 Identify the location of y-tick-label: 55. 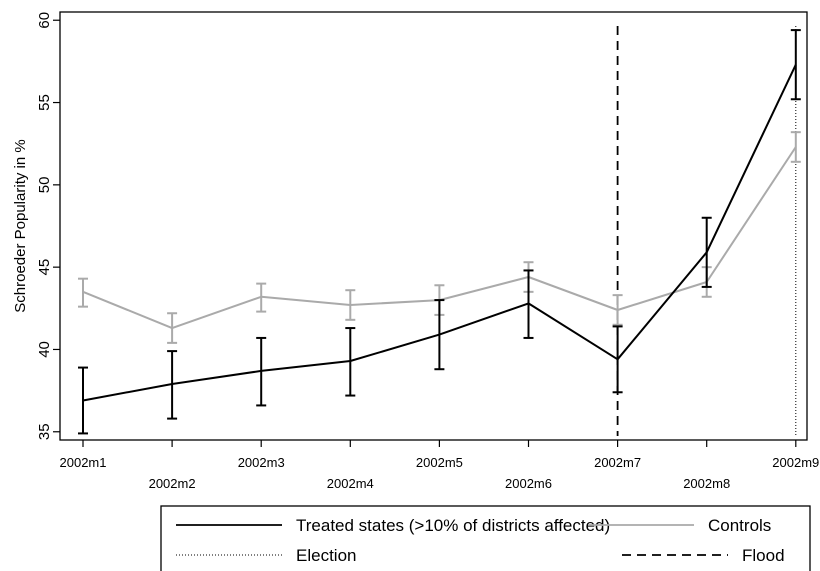
(44, 102).